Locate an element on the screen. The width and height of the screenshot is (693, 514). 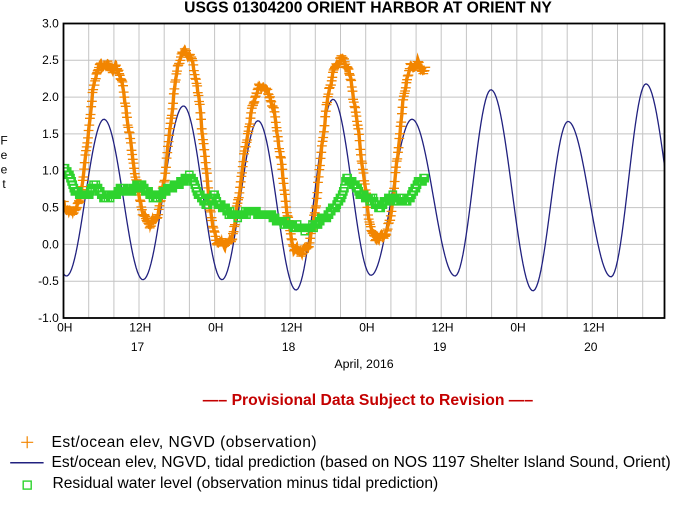
svg-text: 1.5 is located at coordinates (50, 134).